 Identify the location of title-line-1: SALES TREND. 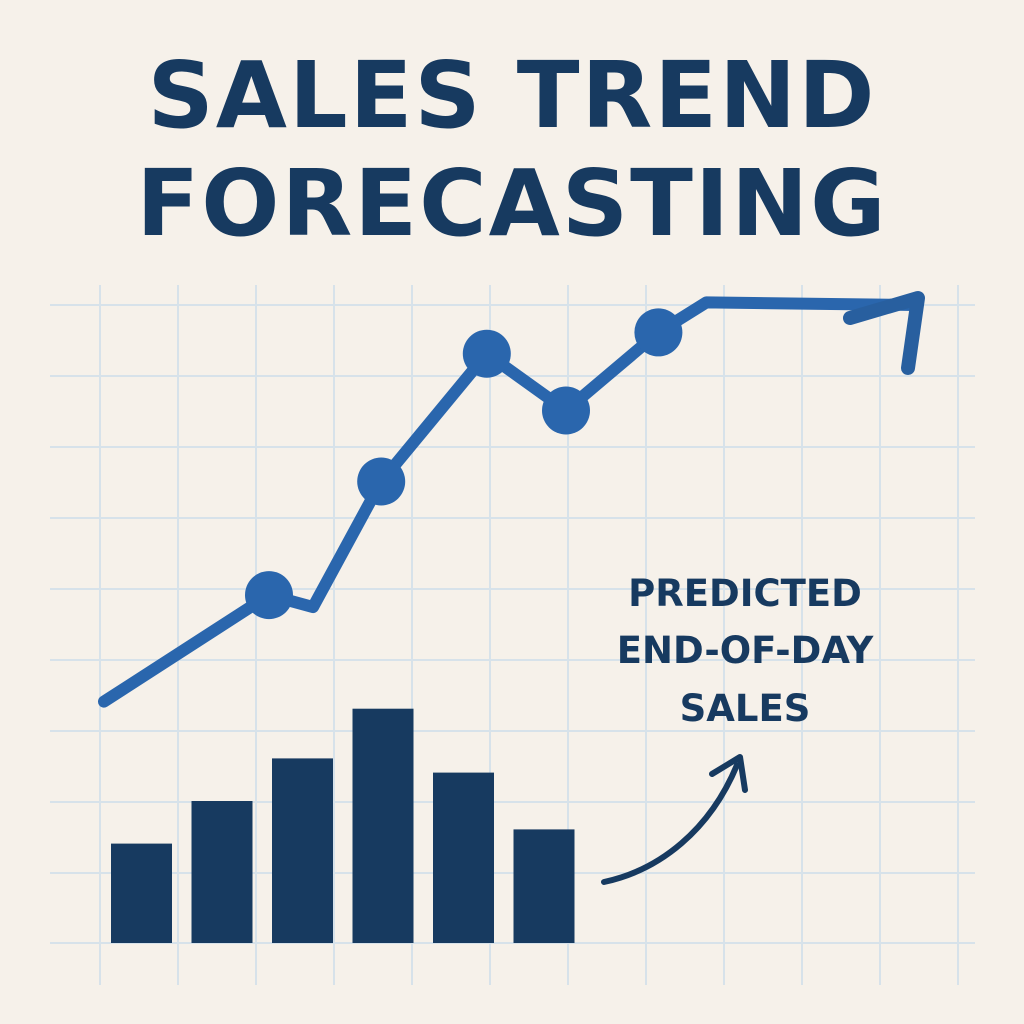
(512, 95).